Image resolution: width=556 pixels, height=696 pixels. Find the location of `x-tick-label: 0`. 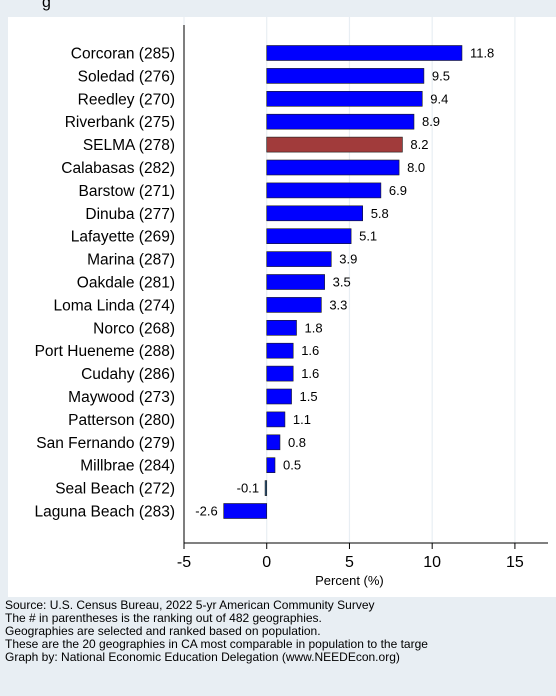

x-tick-label: 0 is located at coordinates (266, 562).